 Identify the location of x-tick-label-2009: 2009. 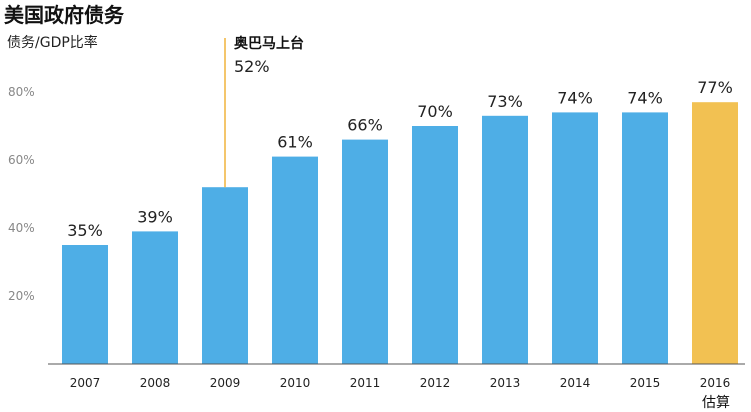
(225, 383).